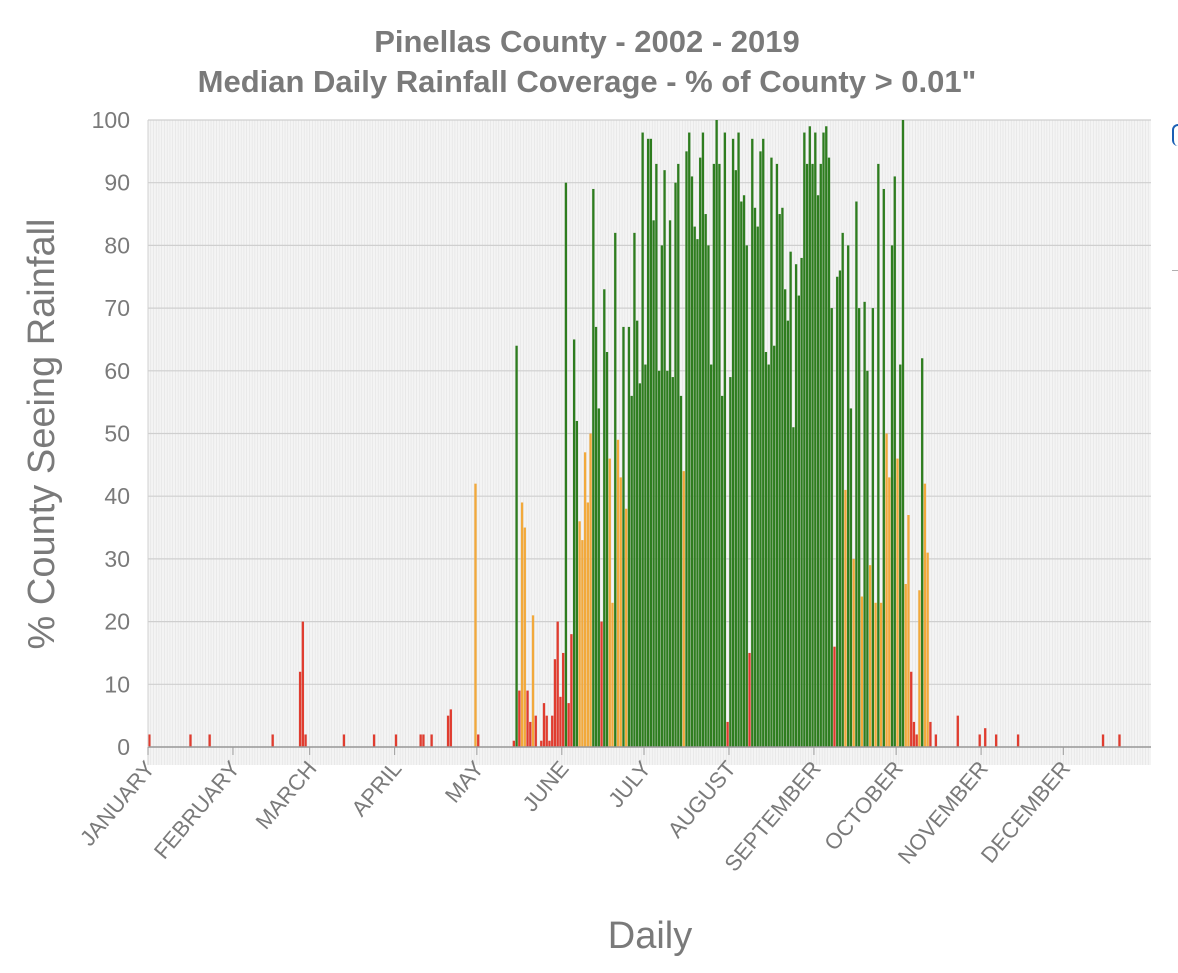 This screenshot has height=973, width=1178. Describe the element at coordinates (117, 183) in the screenshot. I see `y-tick-label: 90` at that location.